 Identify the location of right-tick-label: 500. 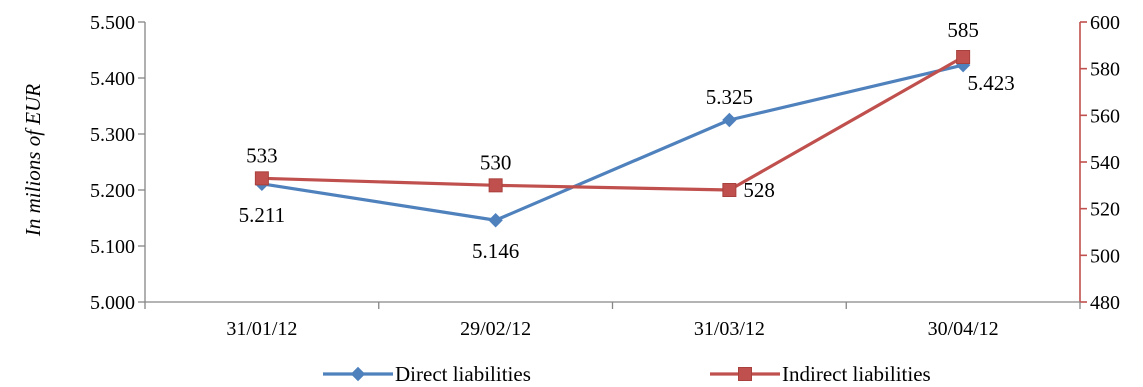
(1105, 256).